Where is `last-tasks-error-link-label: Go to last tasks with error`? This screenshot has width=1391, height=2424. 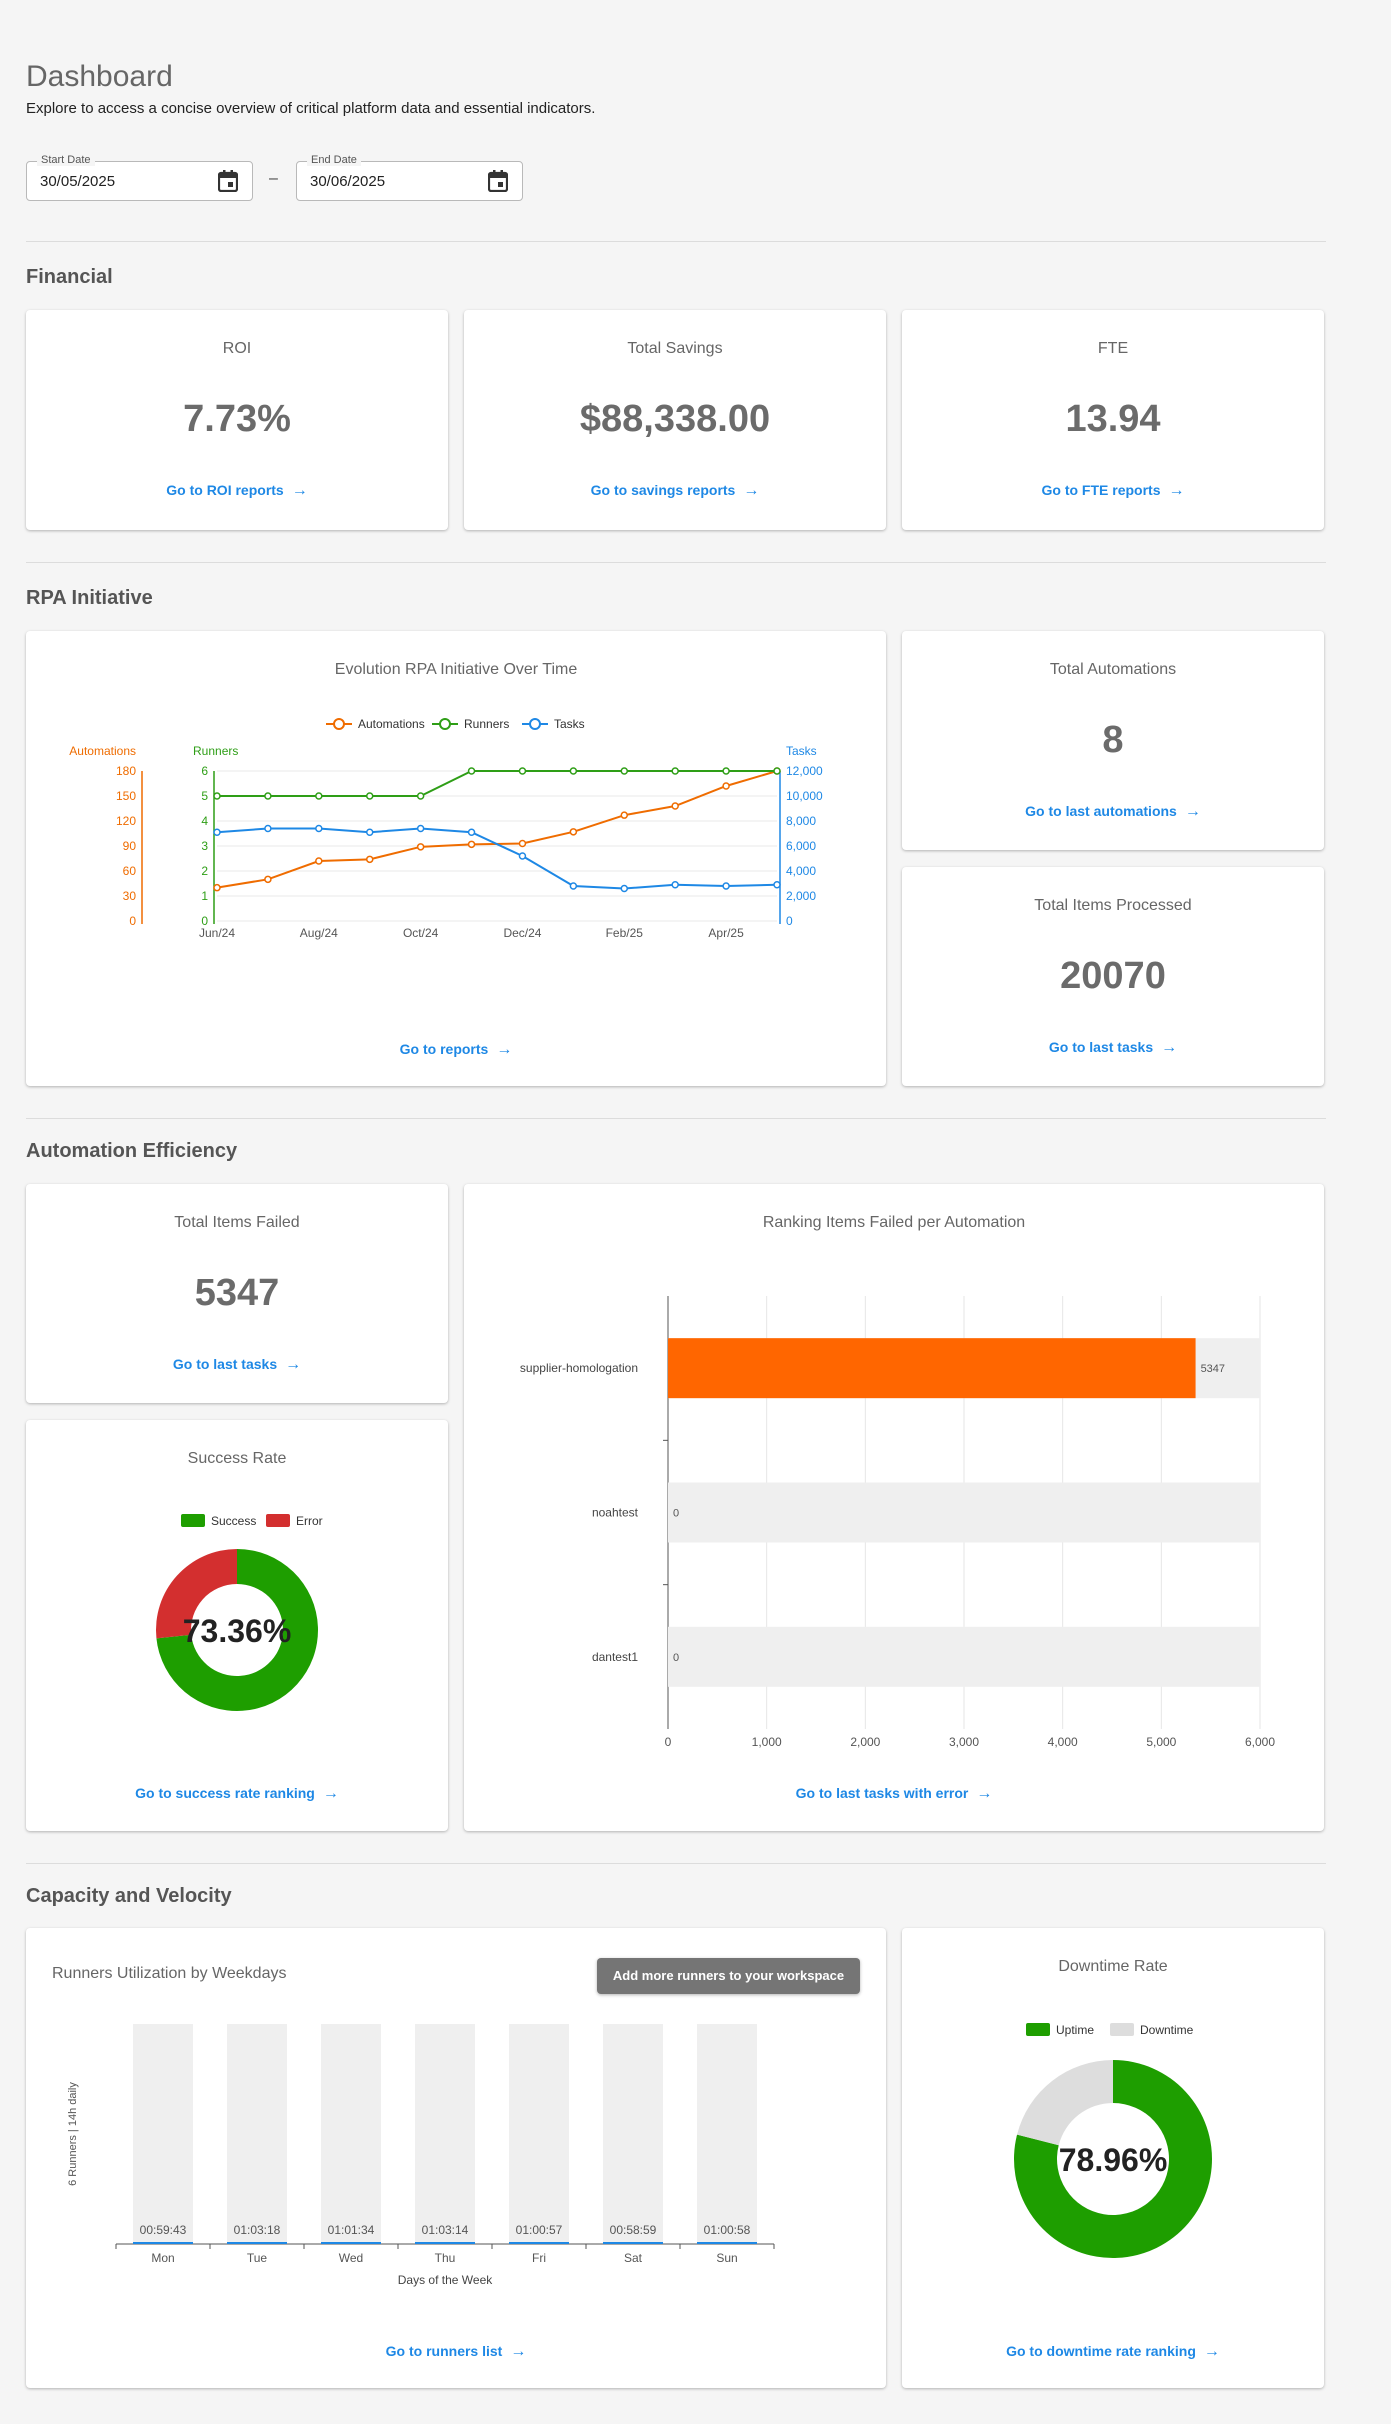 last-tasks-error-link-label: Go to last tasks with error is located at coordinates (882, 1793).